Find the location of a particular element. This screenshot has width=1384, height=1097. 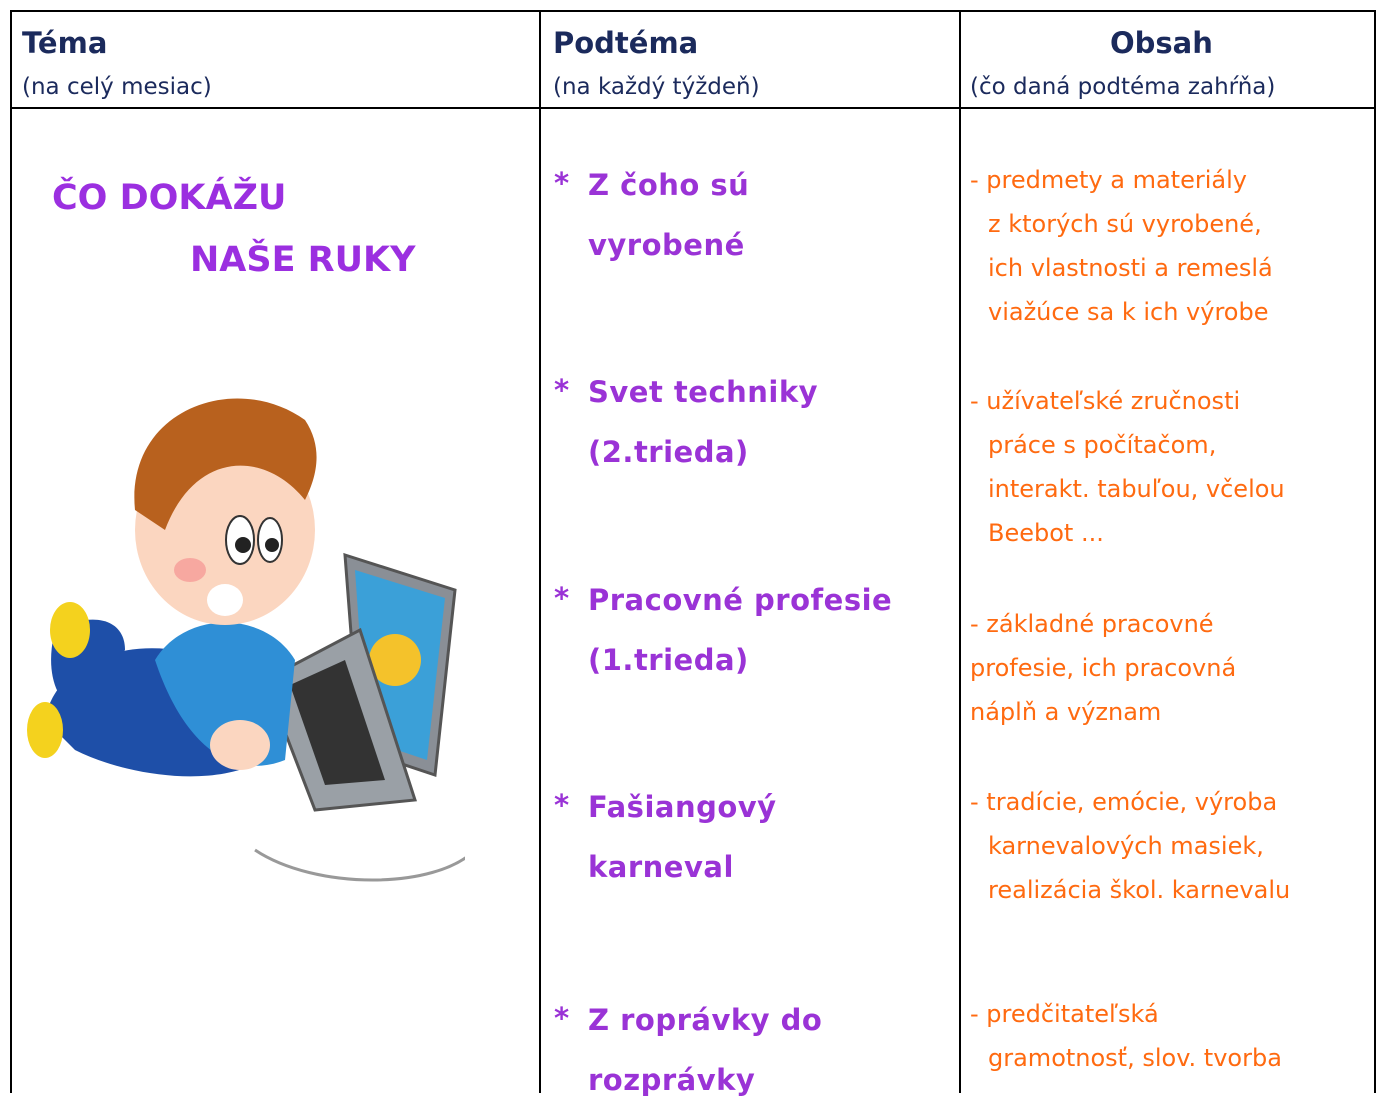

content-line: ich vlastnosti a remeslá is located at coordinates (1130, 268).